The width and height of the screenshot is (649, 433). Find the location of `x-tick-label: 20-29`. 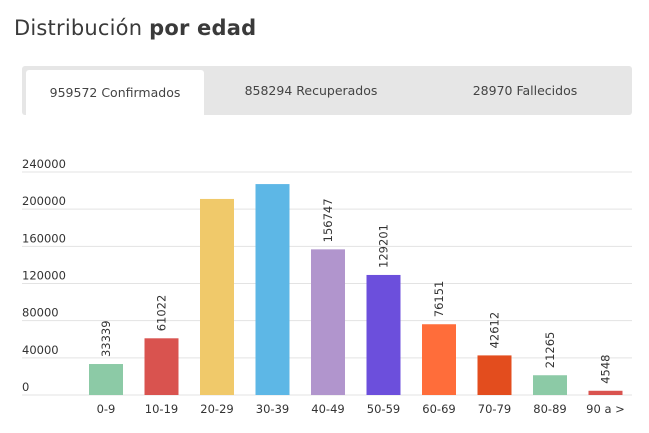

x-tick-label: 20-29 is located at coordinates (216, 409).